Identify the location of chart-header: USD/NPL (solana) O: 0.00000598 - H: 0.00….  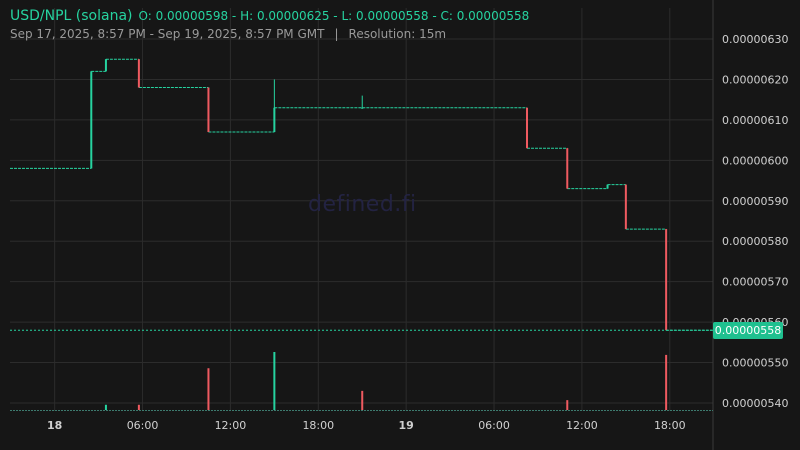
(269, 24).